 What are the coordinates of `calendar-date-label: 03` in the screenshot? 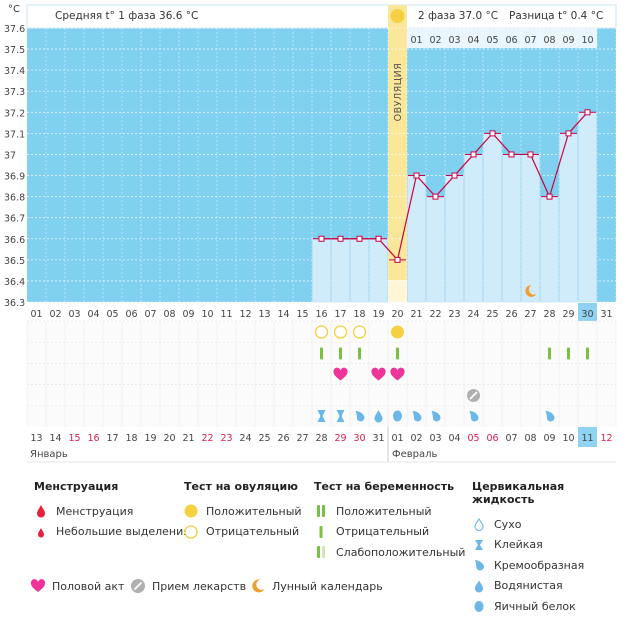 It's located at (435, 438).